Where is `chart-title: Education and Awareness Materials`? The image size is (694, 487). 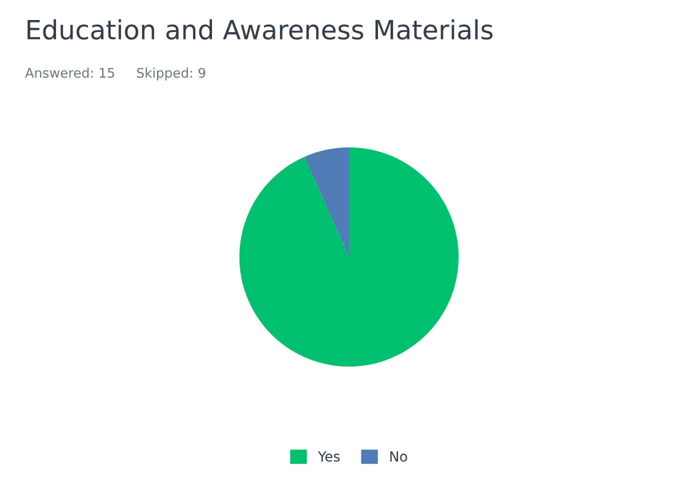 chart-title: Education and Awareness Materials is located at coordinates (260, 29).